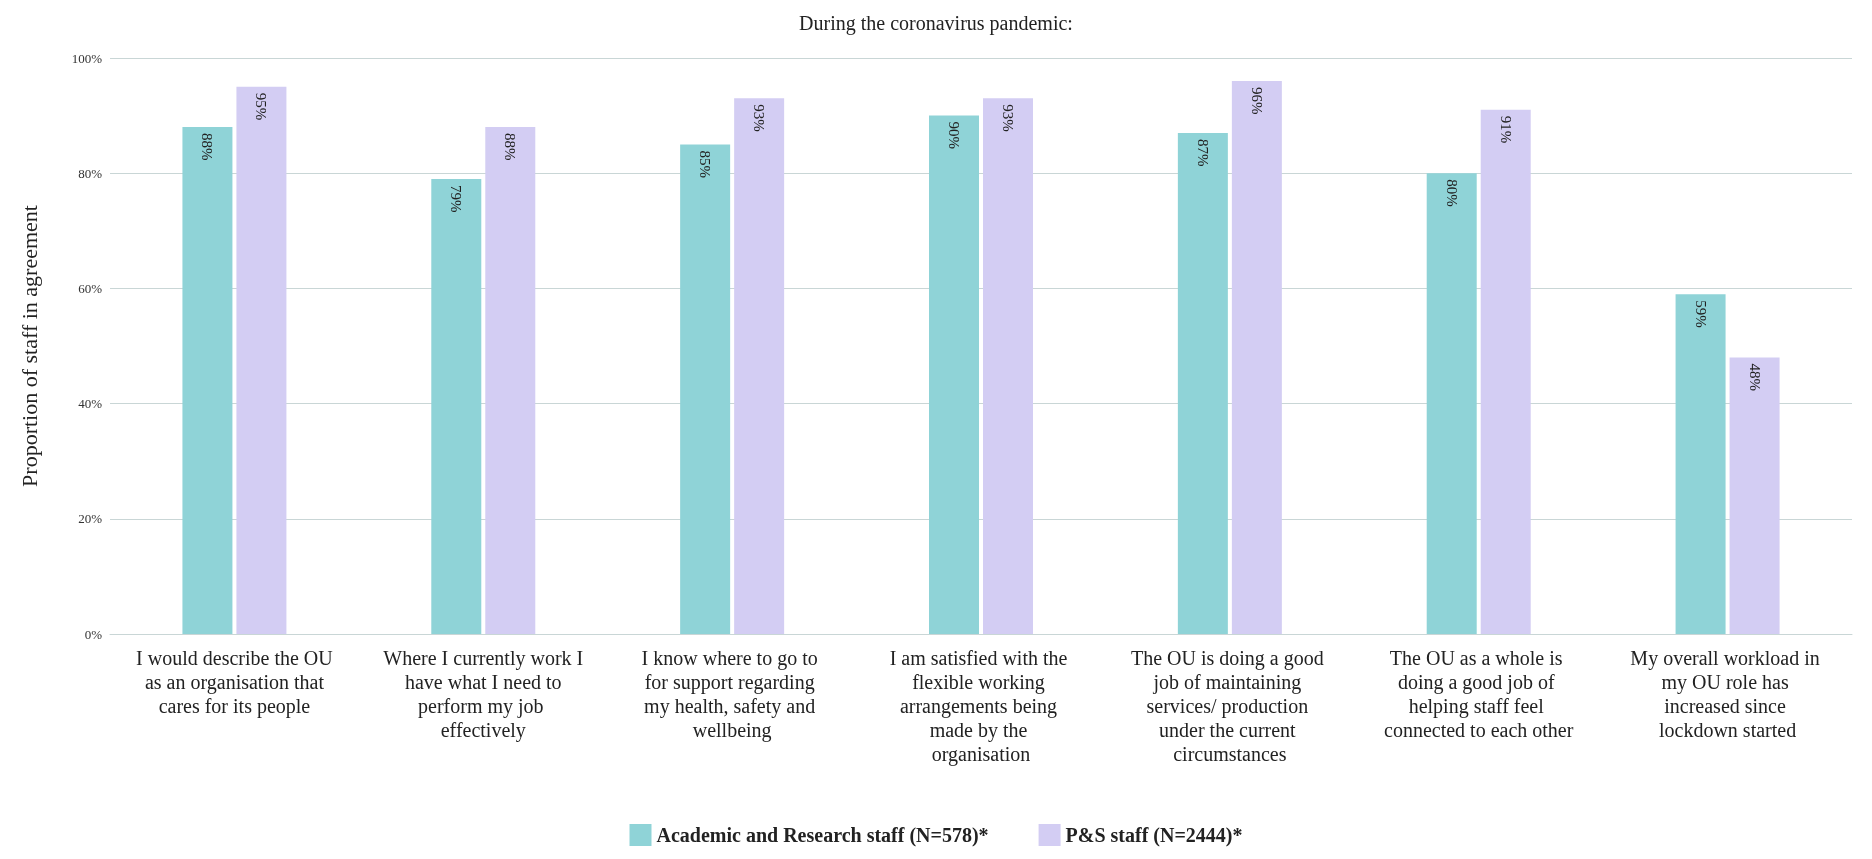 This screenshot has height=859, width=1872. I want to click on y-tick-label: 40%, so click(90, 404).